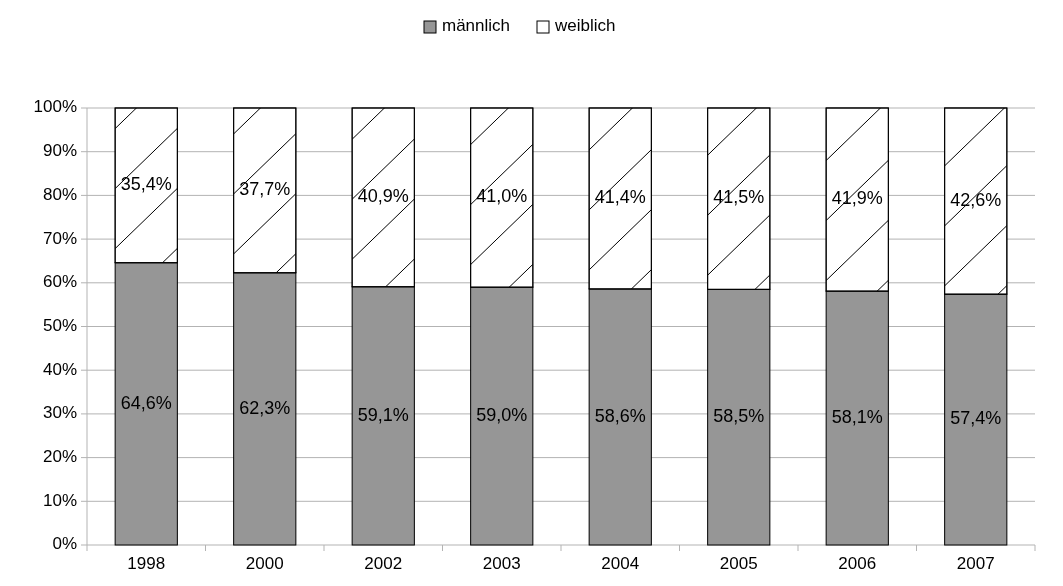 This screenshot has height=586, width=1063. What do you see at coordinates (146, 402) in the screenshot?
I see `data-label: 64,6%` at bounding box center [146, 402].